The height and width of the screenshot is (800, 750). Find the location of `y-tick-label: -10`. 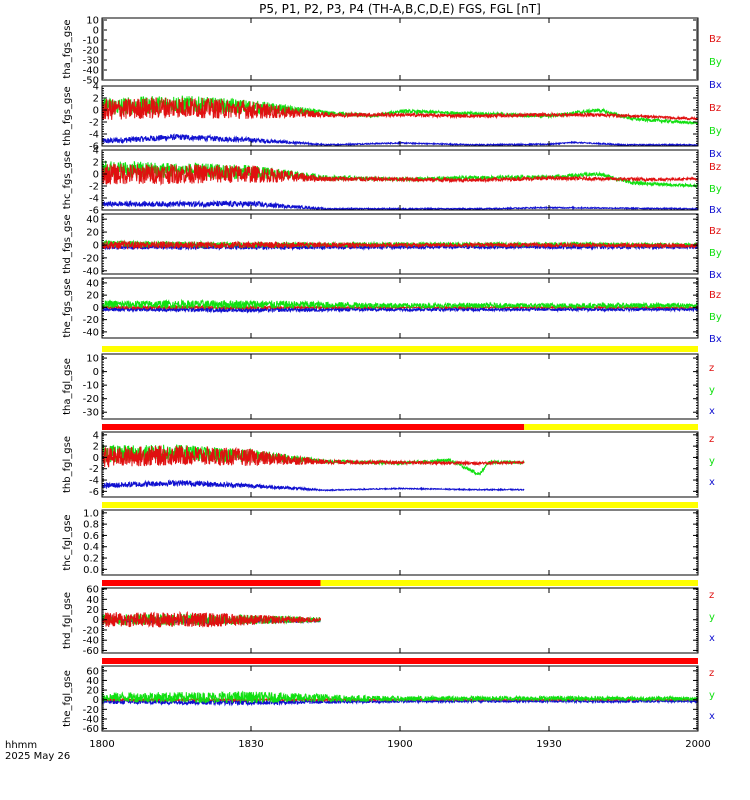

y-tick-label: -10 is located at coordinates (91, 41).